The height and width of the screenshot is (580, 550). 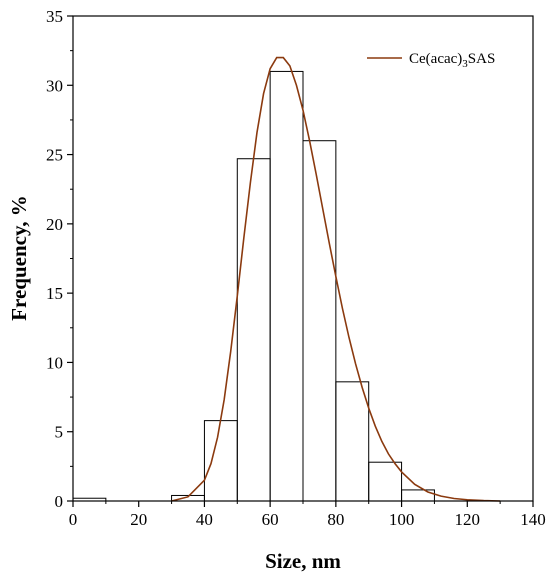 I want to click on y-tick-label-2: 10, so click(x=54, y=362).